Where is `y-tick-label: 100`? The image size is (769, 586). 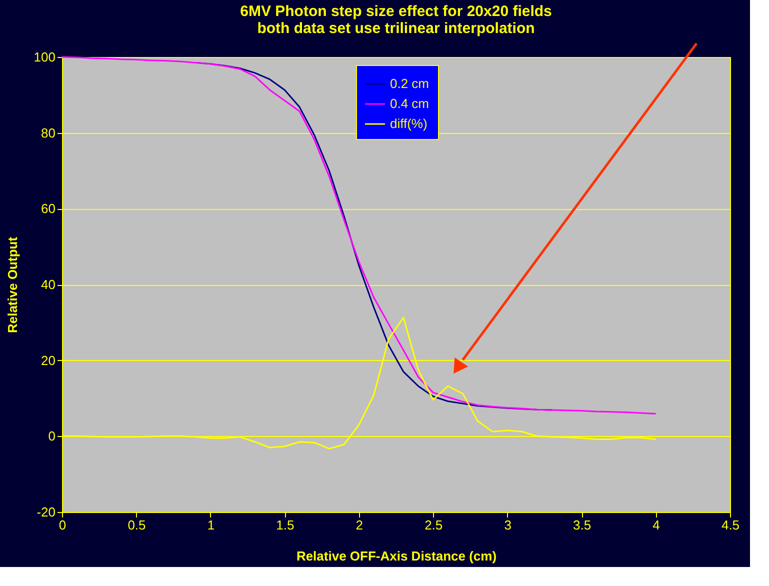 y-tick-label: 100 is located at coordinates (45, 57).